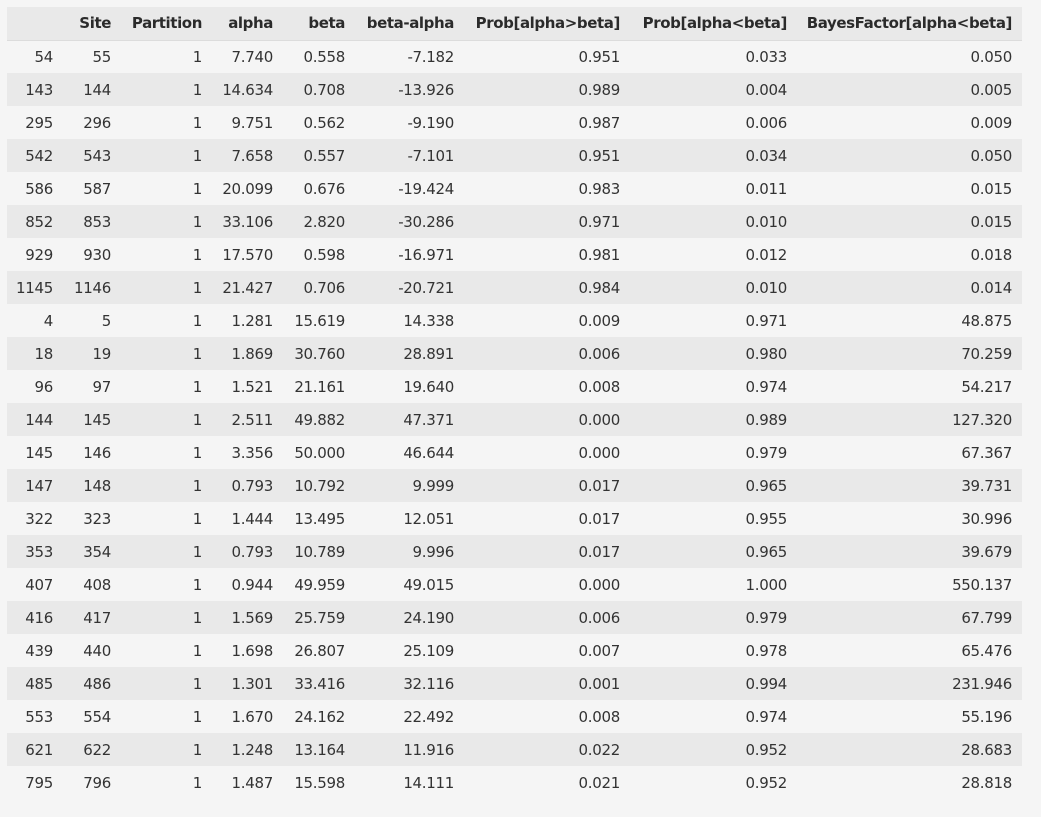 The height and width of the screenshot is (817, 1041). Describe the element at coordinates (247, 188) in the screenshot. I see `cell-alpha: 20.099` at that location.